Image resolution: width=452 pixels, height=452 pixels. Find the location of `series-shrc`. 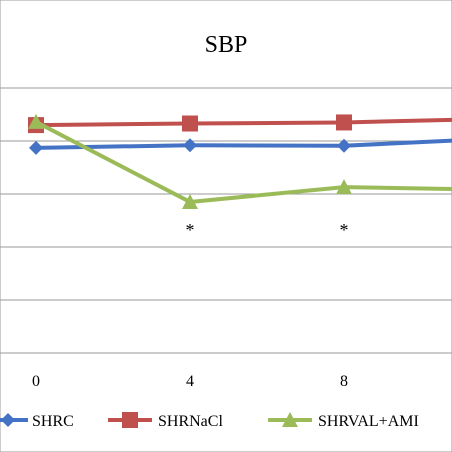

series-shrc is located at coordinates (240, 146).